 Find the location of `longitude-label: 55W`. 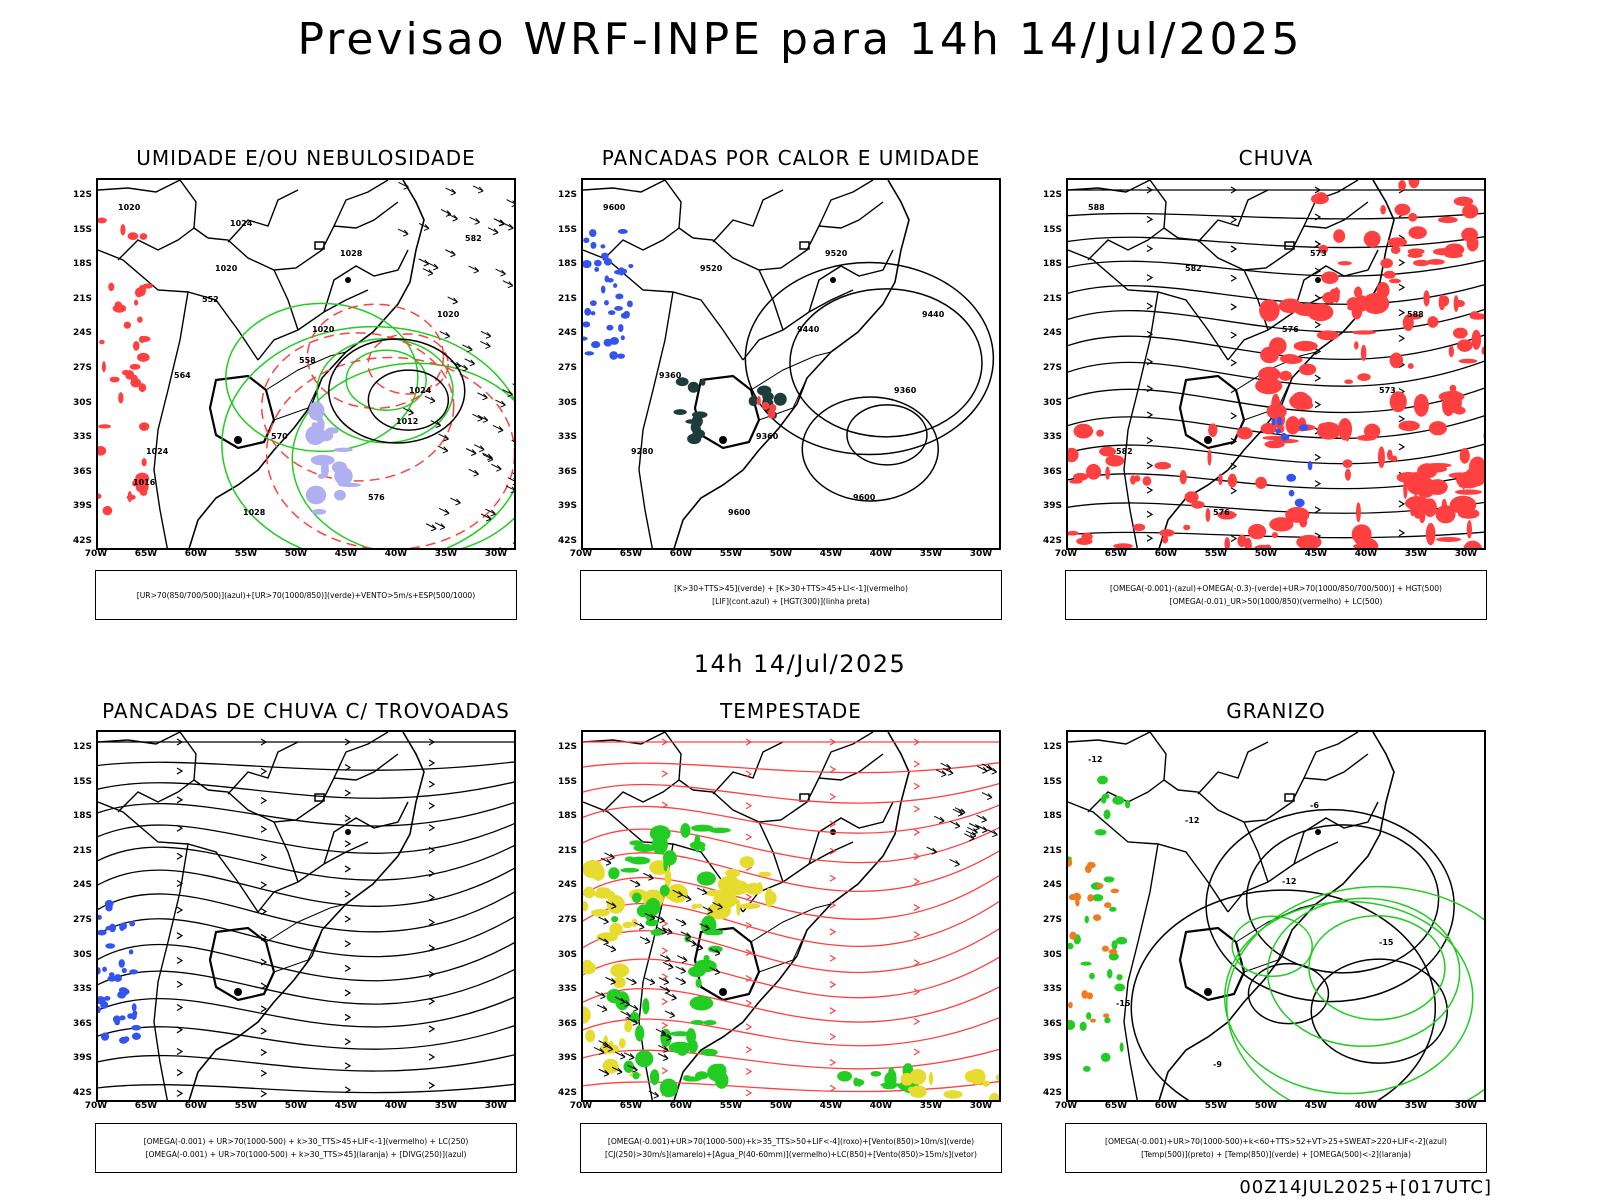

longitude-label: 55W is located at coordinates (1216, 554).